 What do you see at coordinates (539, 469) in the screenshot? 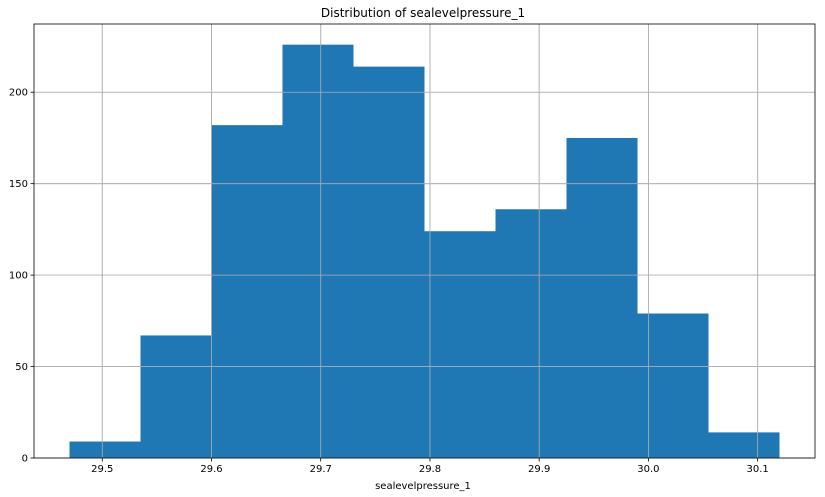
I see `x-tick-label: 29.9` at bounding box center [539, 469].